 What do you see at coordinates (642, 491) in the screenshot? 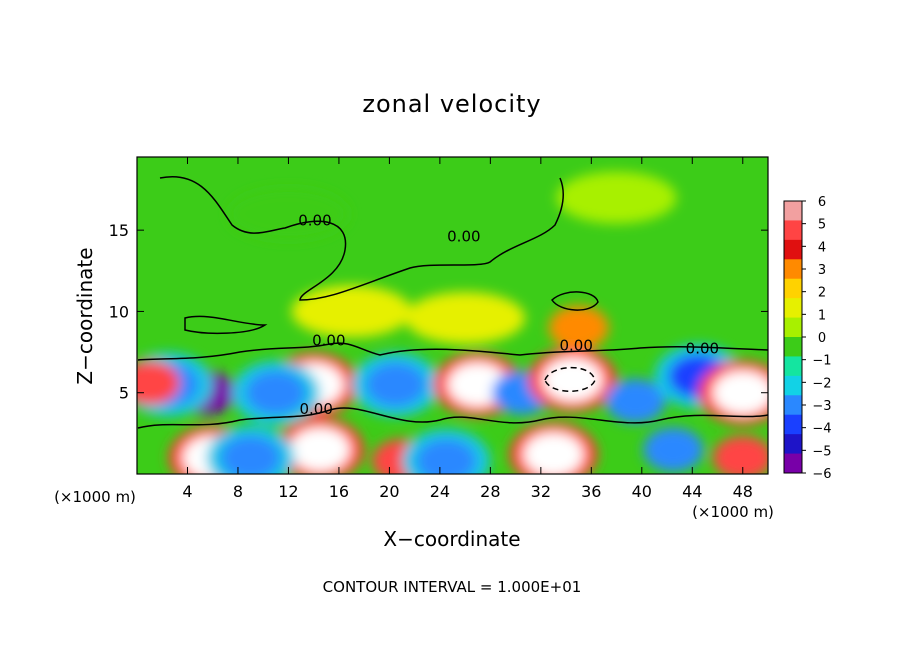
I see `x-tick-label: 40` at bounding box center [642, 491].